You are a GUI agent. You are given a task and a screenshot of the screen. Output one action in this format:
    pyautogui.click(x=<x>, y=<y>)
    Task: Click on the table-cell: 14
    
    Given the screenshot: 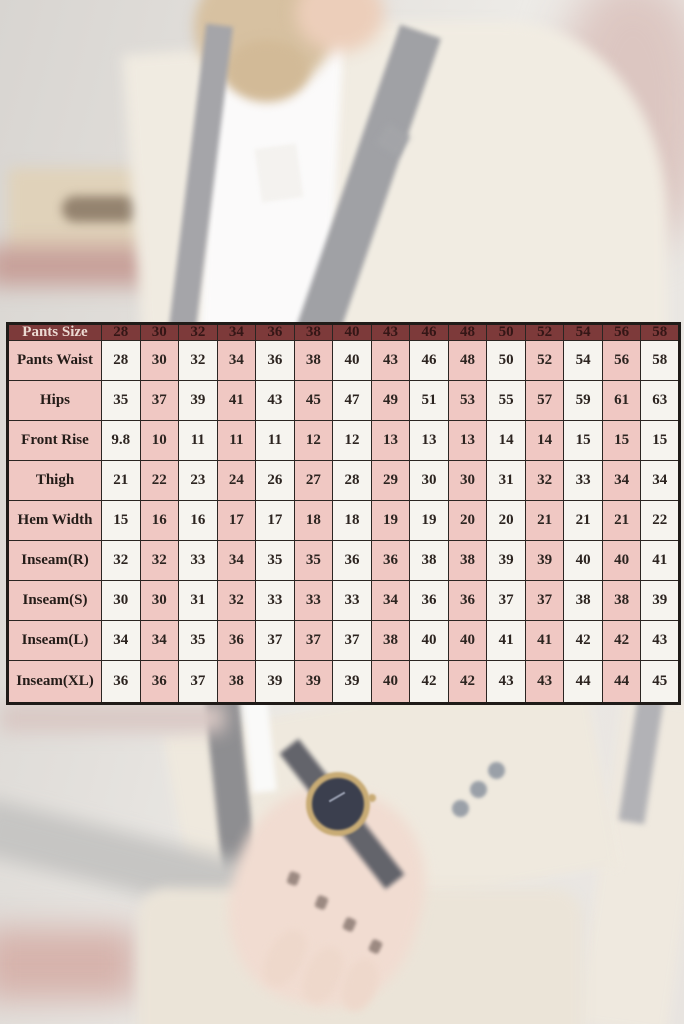 What is the action you would take?
    pyautogui.click(x=544, y=441)
    